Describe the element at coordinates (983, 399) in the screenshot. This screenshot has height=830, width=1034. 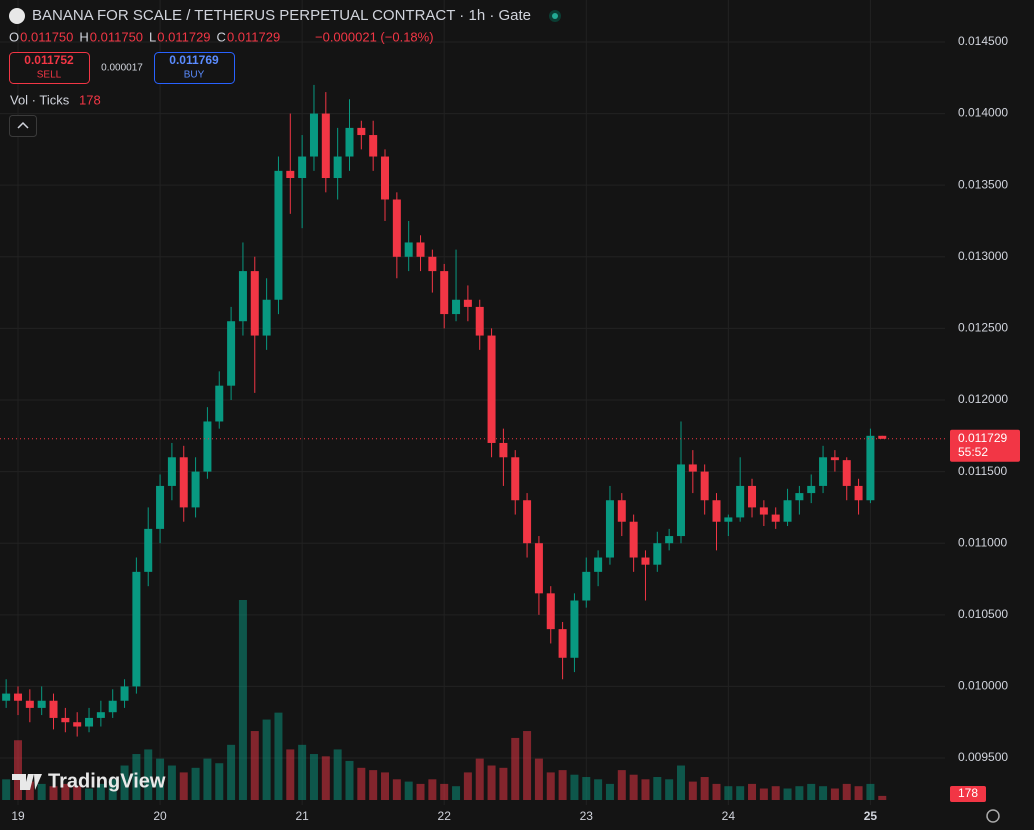
I see `y-tick-label: 0.012000` at that location.